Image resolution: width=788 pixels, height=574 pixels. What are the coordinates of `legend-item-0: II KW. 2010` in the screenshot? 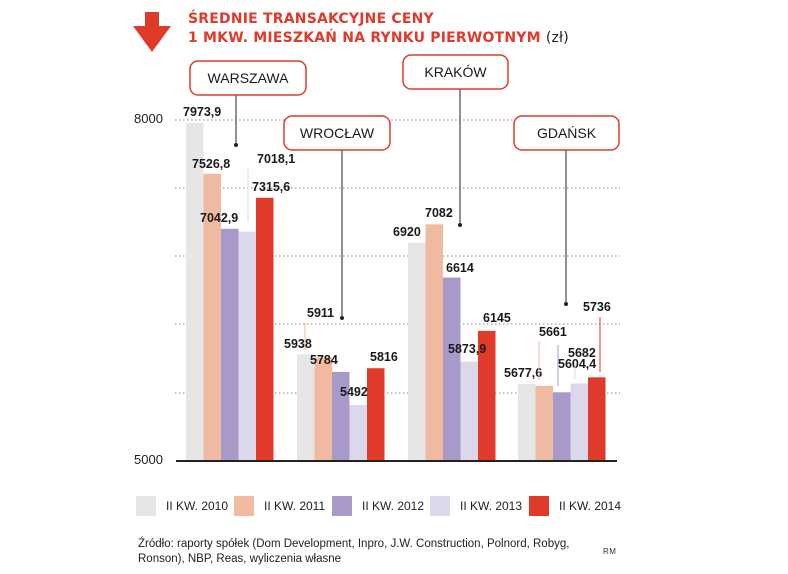 It's located at (182, 506).